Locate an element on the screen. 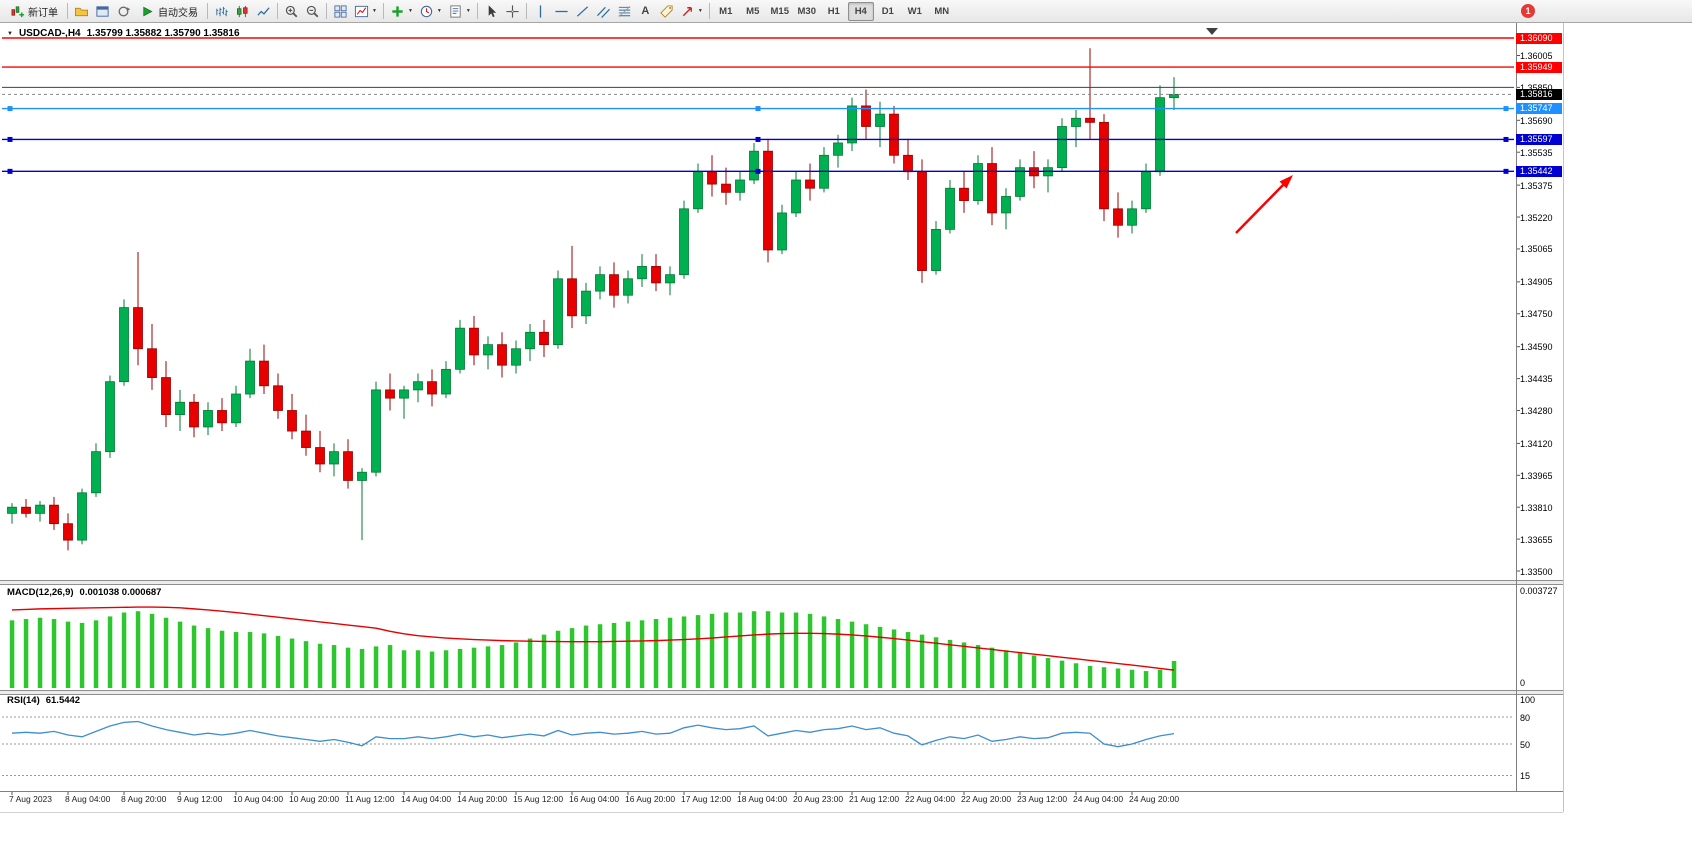 Image resolution: width=1692 pixels, height=852 pixels. macd-signal-line is located at coordinates (593, 638).